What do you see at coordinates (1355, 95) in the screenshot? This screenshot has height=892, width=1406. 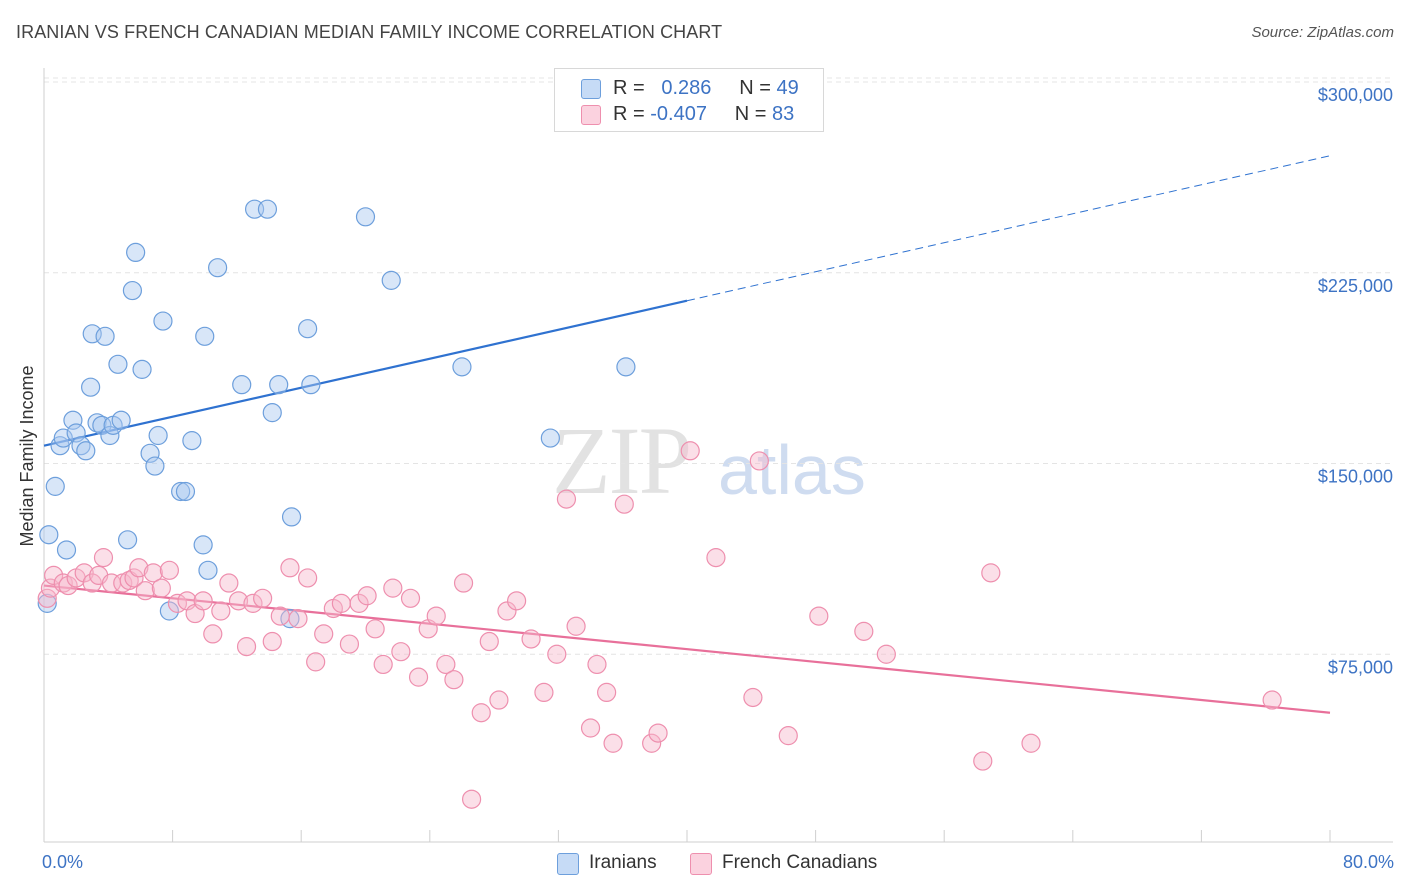 I see `y-tick-label: $300,000` at bounding box center [1355, 95].